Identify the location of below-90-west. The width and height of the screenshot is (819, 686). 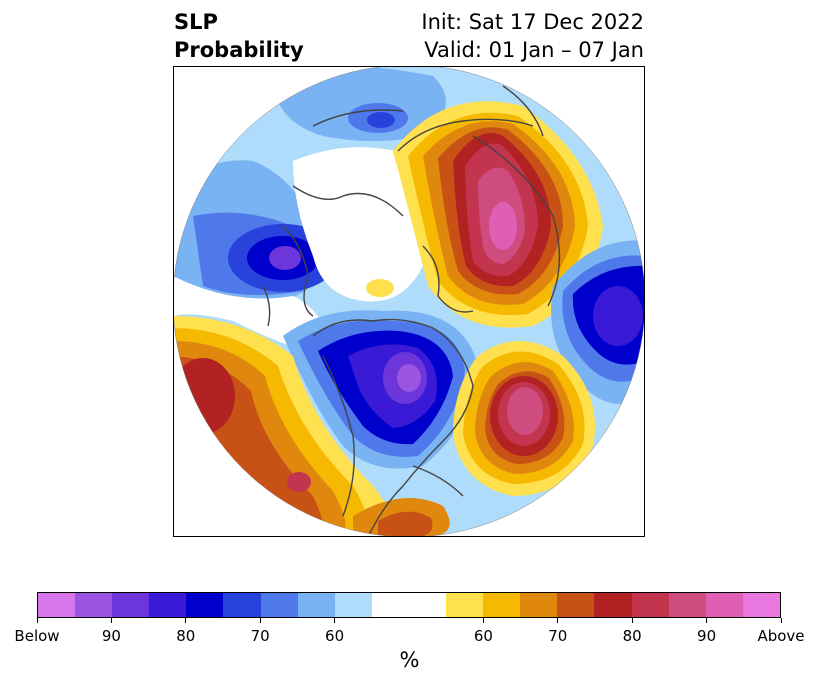
(285, 258).